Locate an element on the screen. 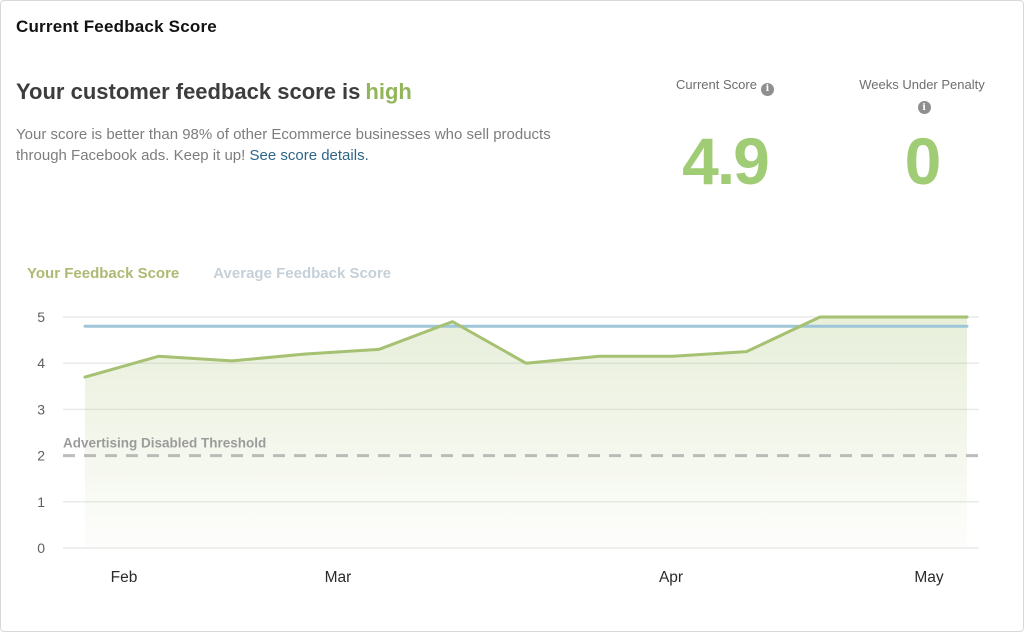 The height and width of the screenshot is (633, 1024). weeks-penalty-info-row: i is located at coordinates (922, 104).